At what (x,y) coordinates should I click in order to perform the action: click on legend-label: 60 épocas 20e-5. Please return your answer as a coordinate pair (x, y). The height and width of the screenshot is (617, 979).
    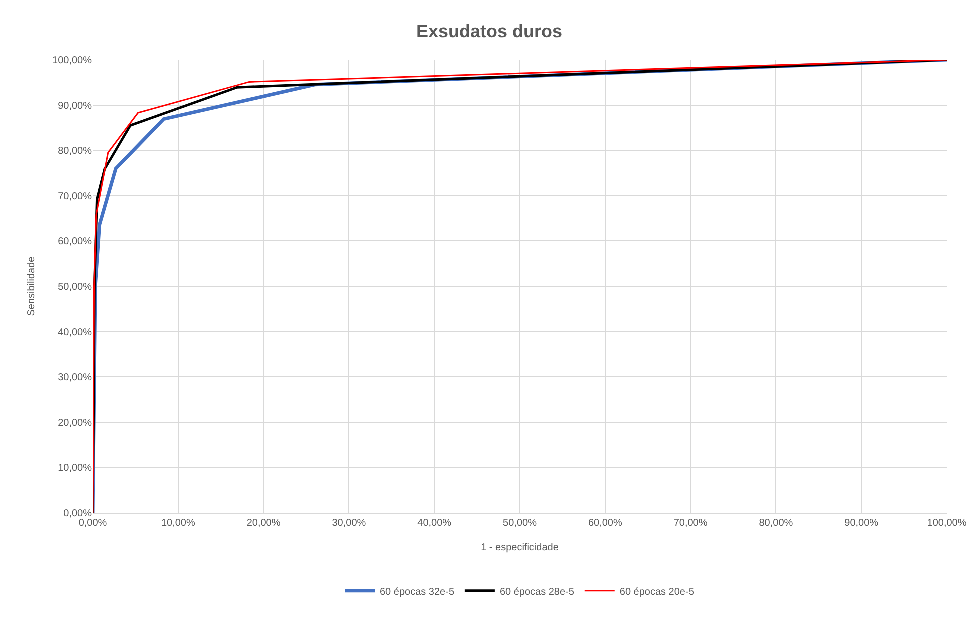
    Looking at the image, I should click on (657, 592).